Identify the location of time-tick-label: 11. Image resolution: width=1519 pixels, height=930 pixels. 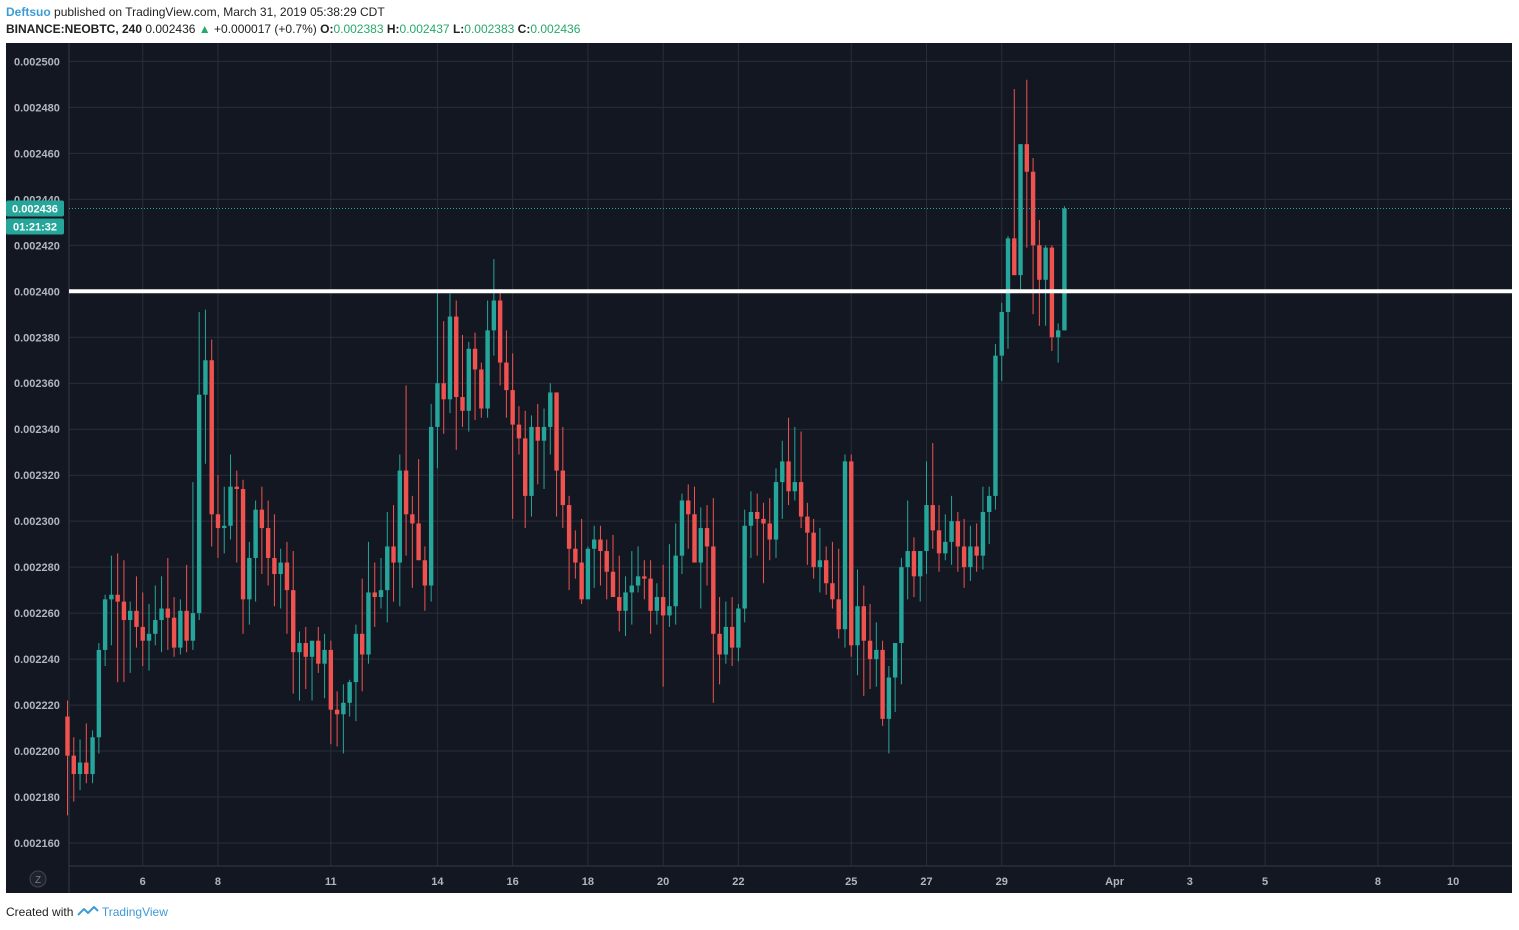
(331, 882).